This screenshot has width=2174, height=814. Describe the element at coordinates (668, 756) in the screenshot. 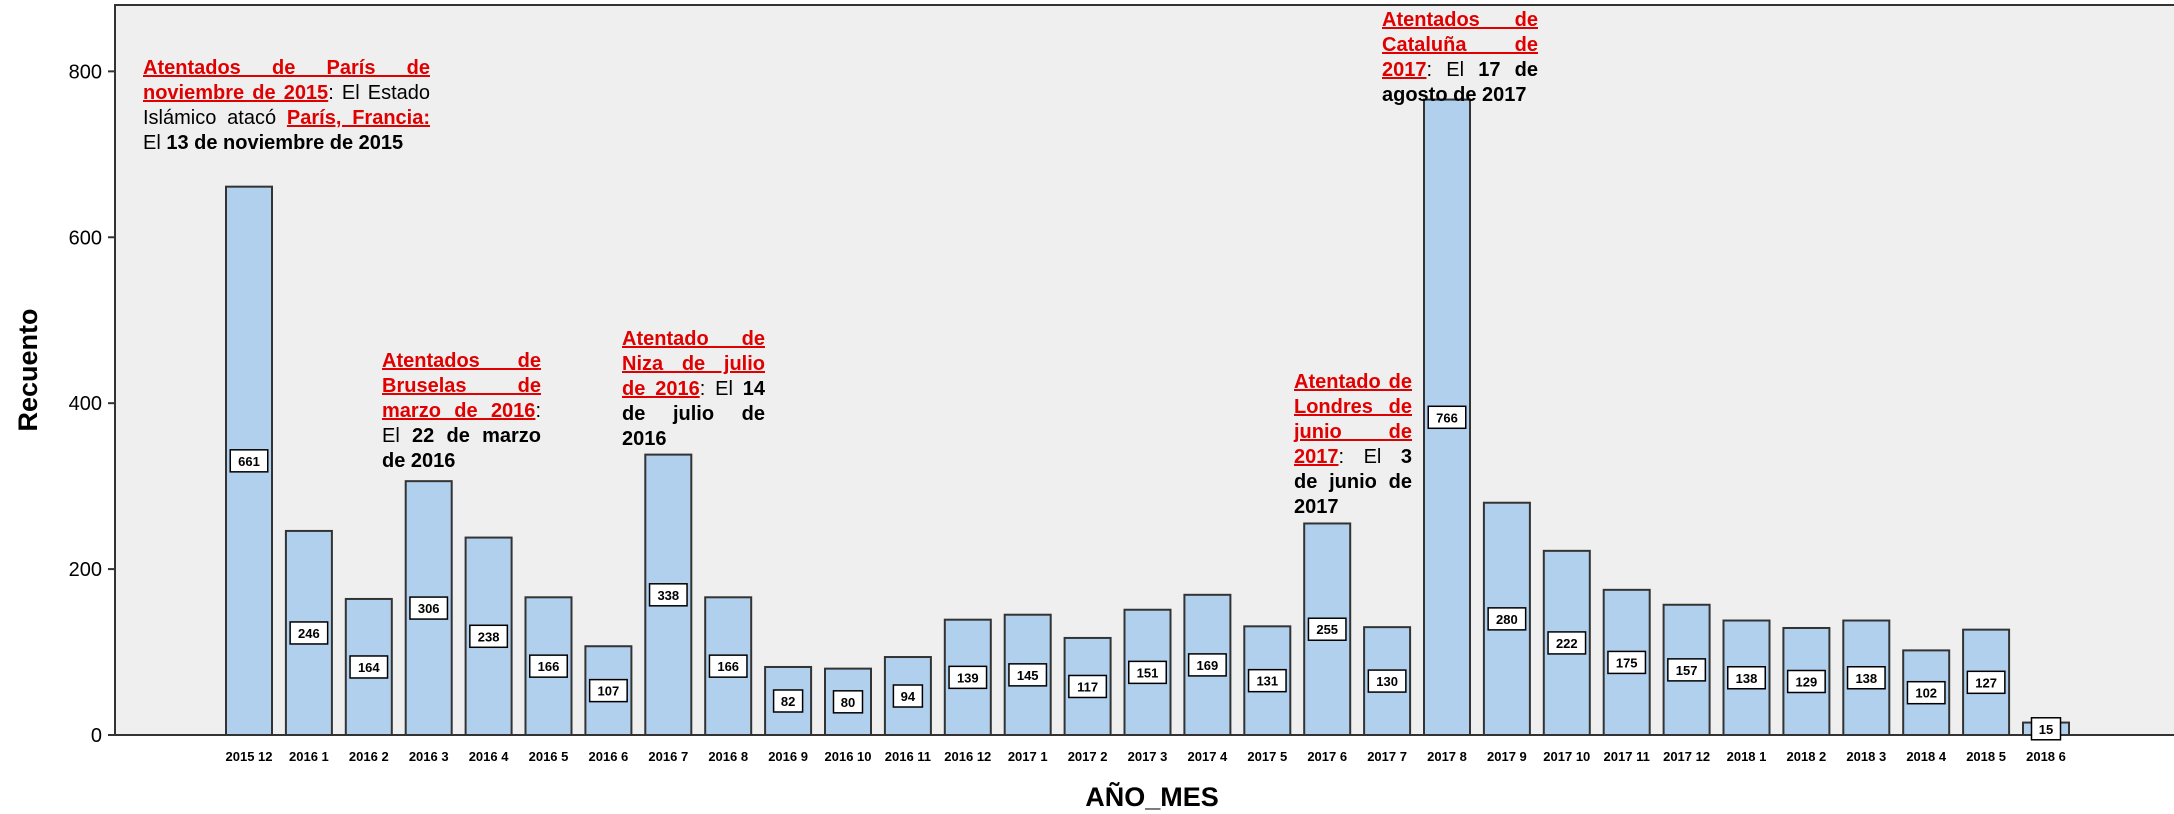

I see `x-tick-label: 2016 7` at that location.